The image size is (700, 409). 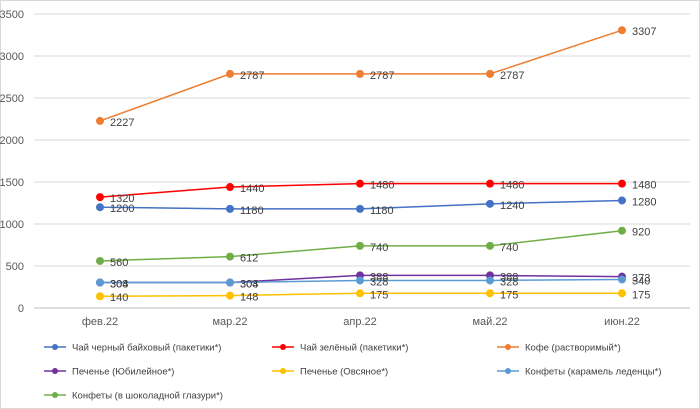 I want to click on y-tick-label: 1500, so click(x=12, y=183).